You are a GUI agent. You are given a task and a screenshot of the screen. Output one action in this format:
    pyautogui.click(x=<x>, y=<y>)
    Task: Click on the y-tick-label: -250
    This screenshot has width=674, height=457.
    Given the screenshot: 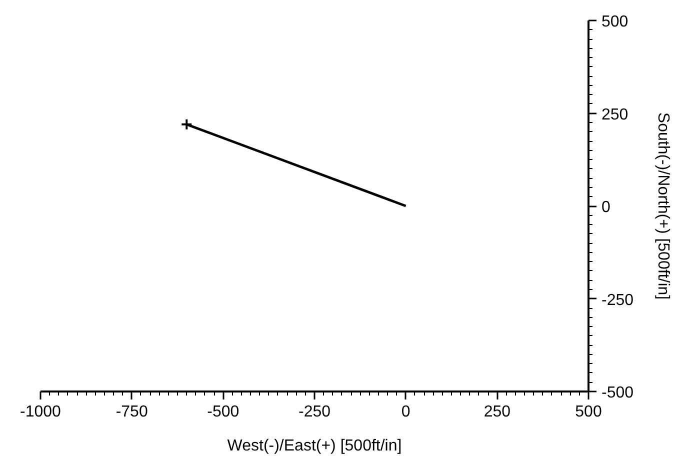 What is the action you would take?
    pyautogui.click(x=618, y=300)
    